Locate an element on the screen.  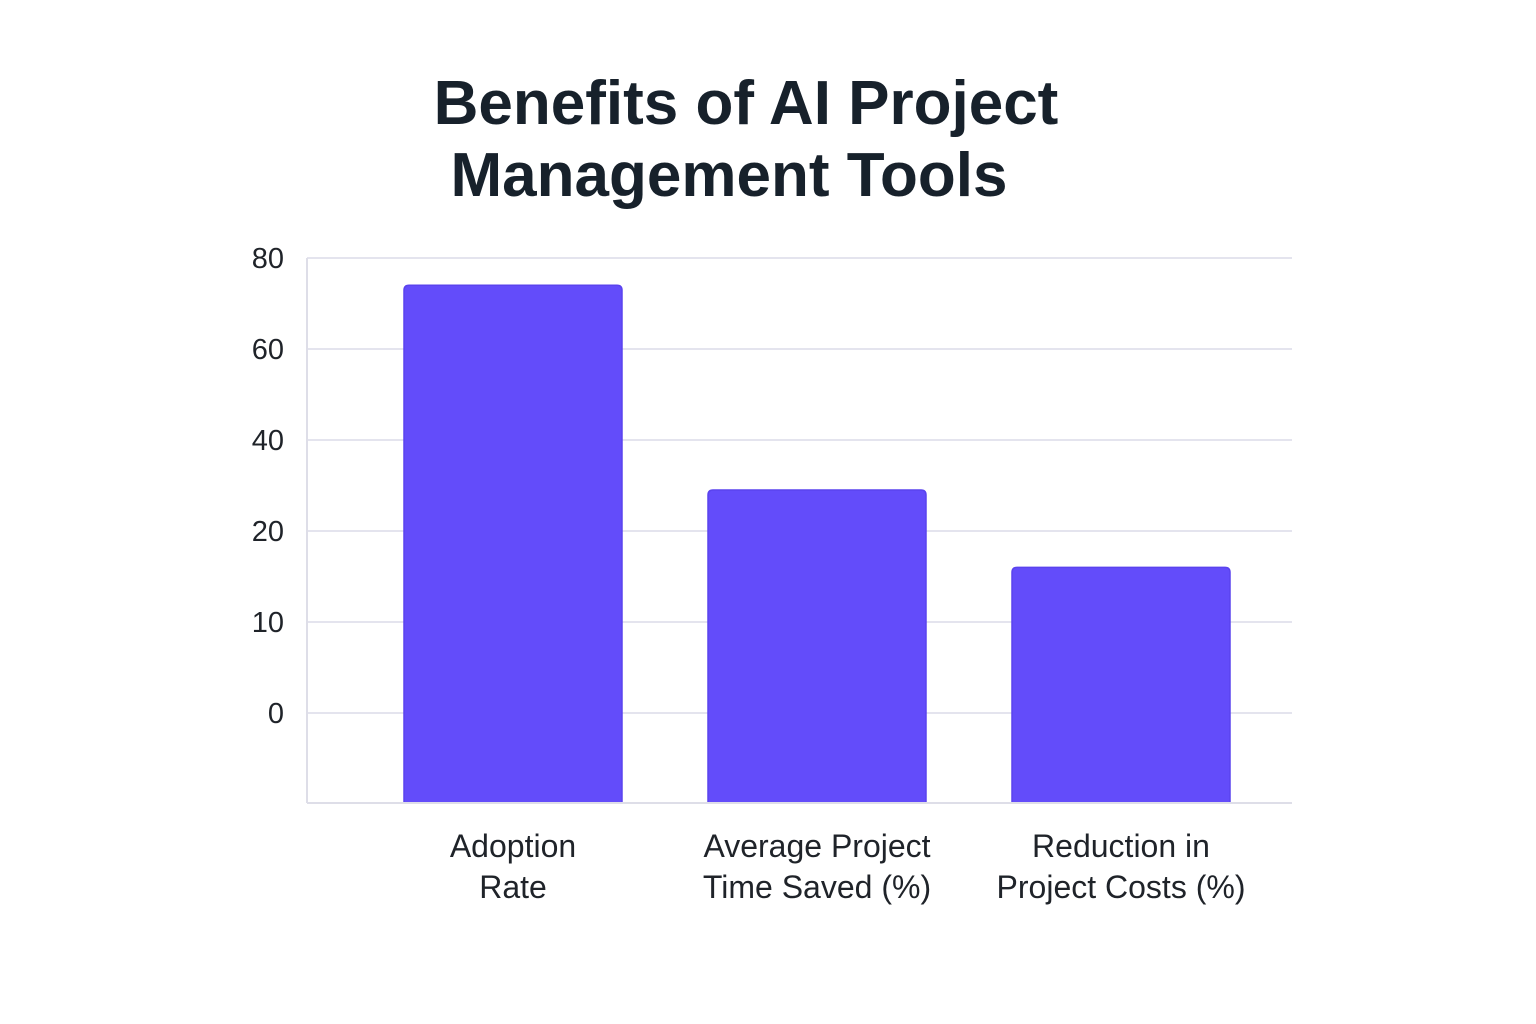
chart-title-line-1: Benefits of AI Project is located at coordinates (746, 103).